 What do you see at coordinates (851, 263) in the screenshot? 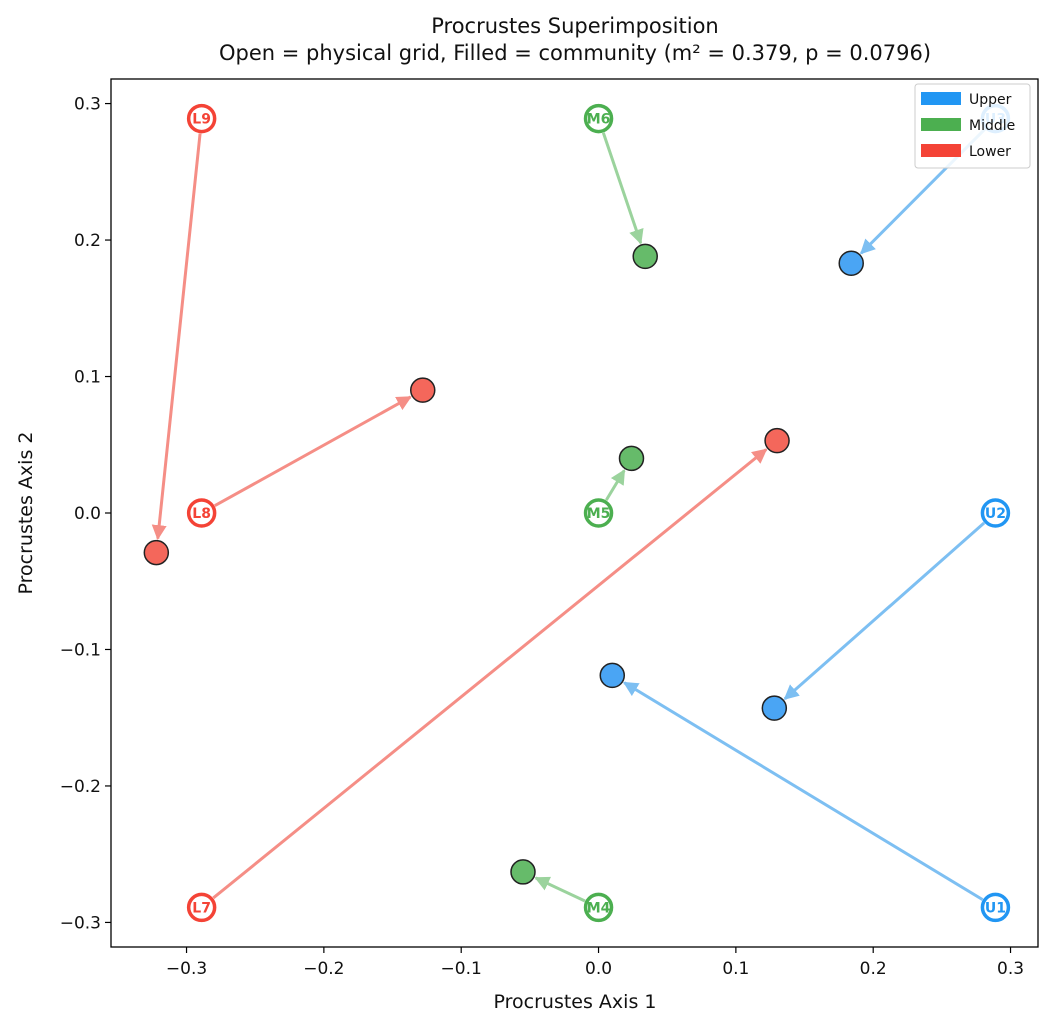
I see `community-point-u3` at bounding box center [851, 263].